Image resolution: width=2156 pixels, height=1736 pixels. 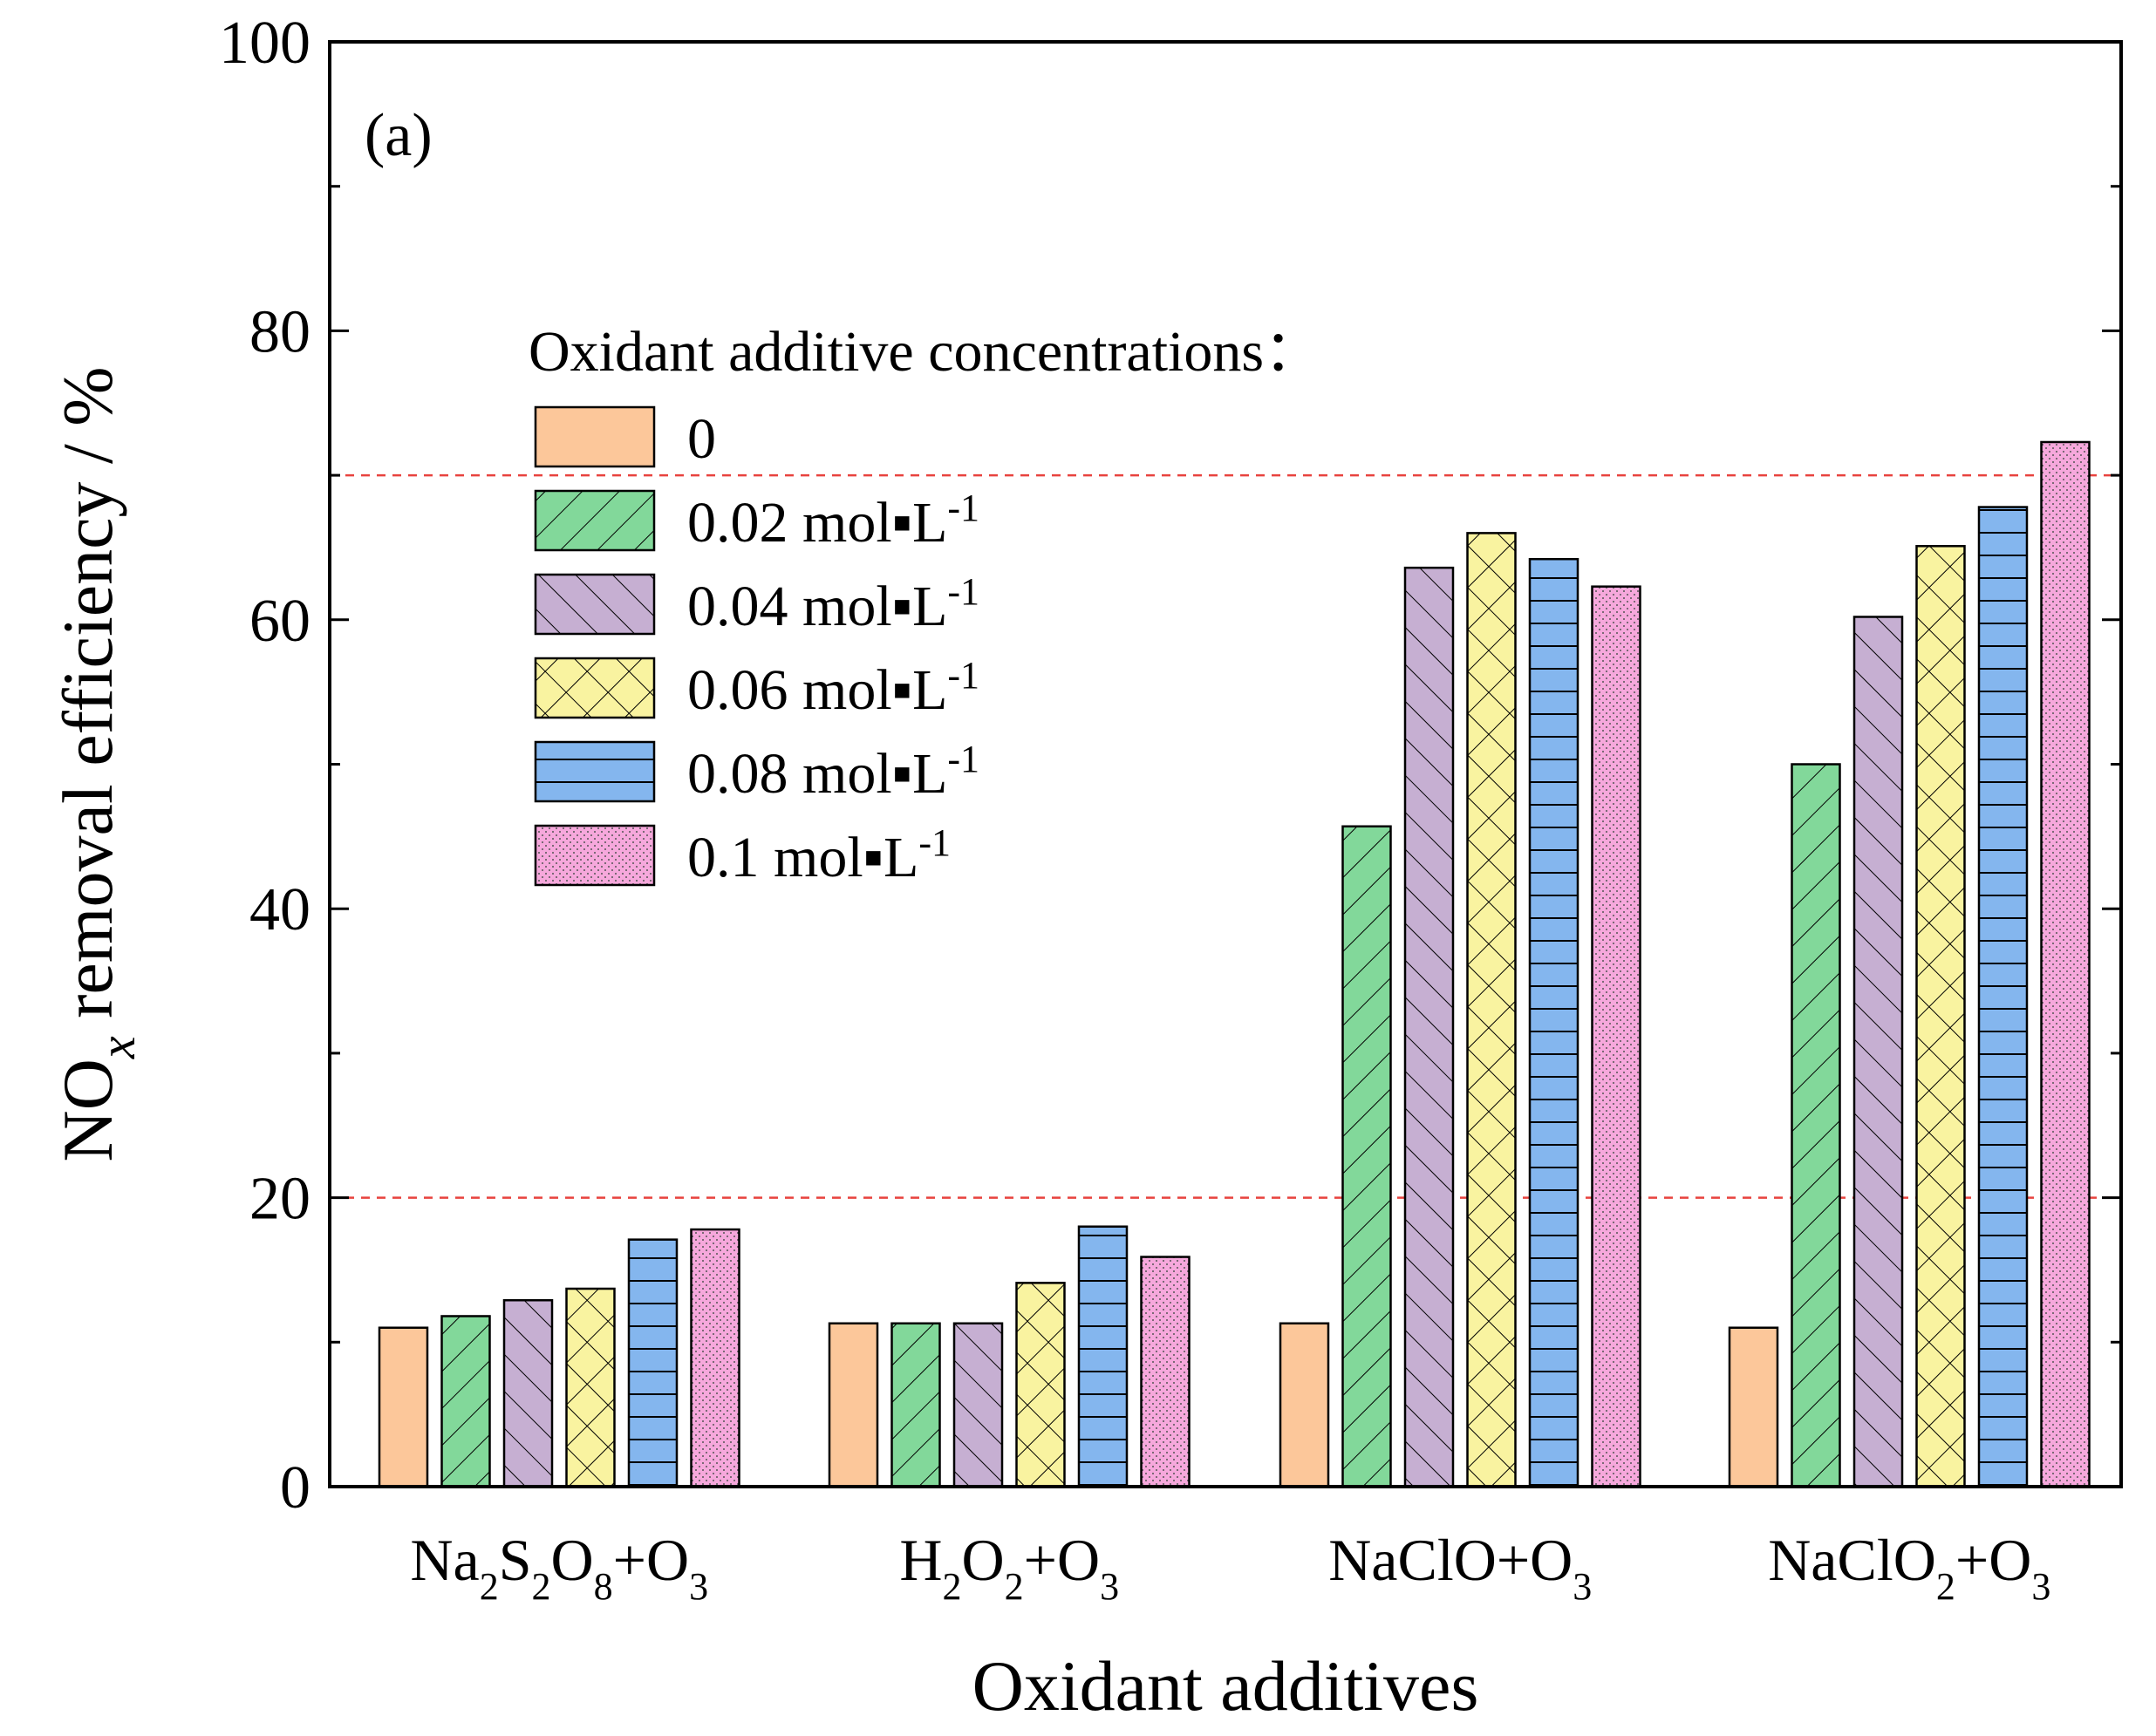 I want to click on x-tick-label: H2O2+O3, so click(x=1009, y=1568).